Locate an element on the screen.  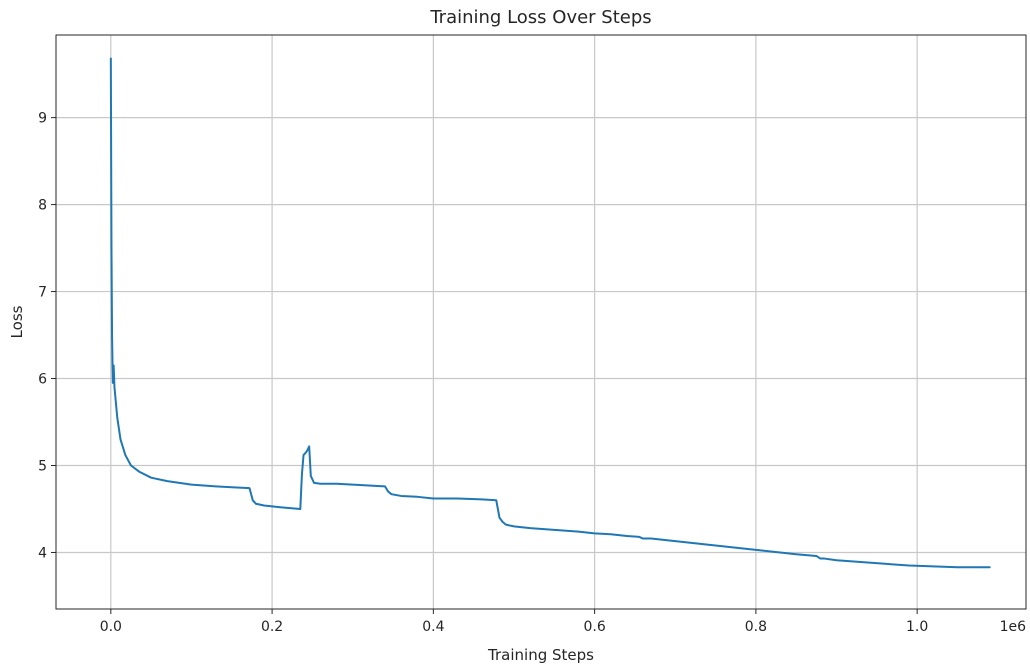
y-tick-label: 8 is located at coordinates (42, 206).